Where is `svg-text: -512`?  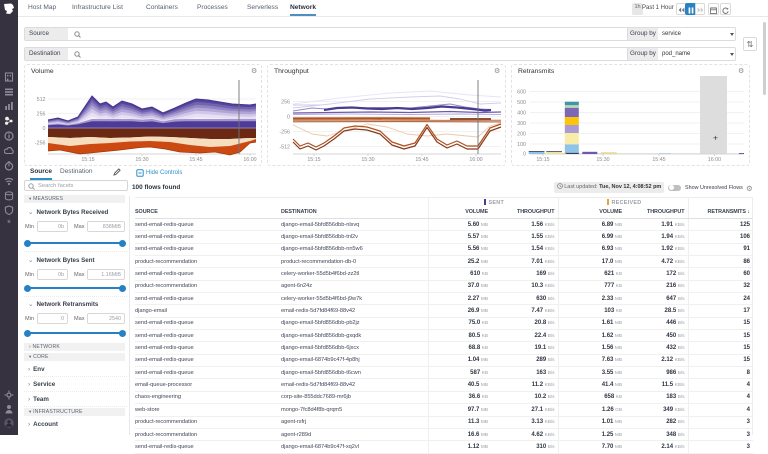 svg-text: -512 is located at coordinates (284, 147).